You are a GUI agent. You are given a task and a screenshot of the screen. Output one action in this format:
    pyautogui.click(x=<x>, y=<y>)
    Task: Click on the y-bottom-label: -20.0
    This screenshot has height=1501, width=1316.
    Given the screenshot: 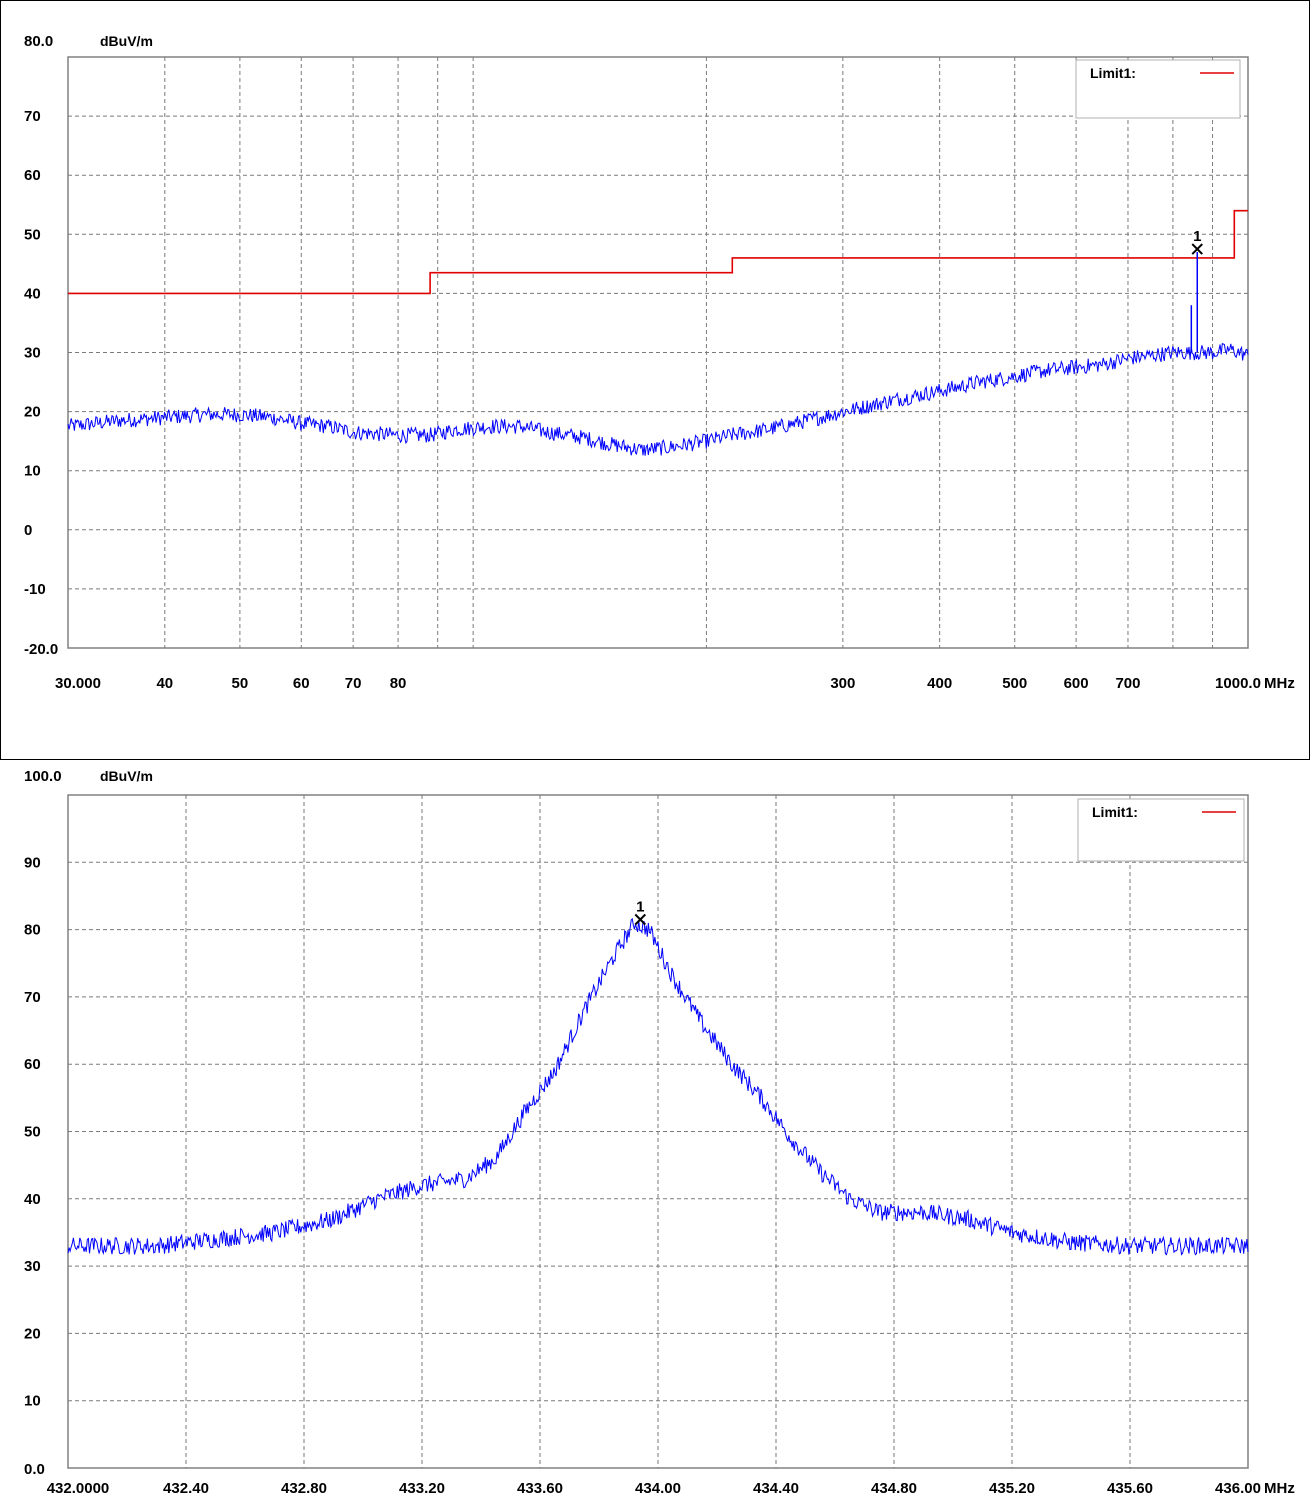 What is the action you would take?
    pyautogui.click(x=41, y=649)
    